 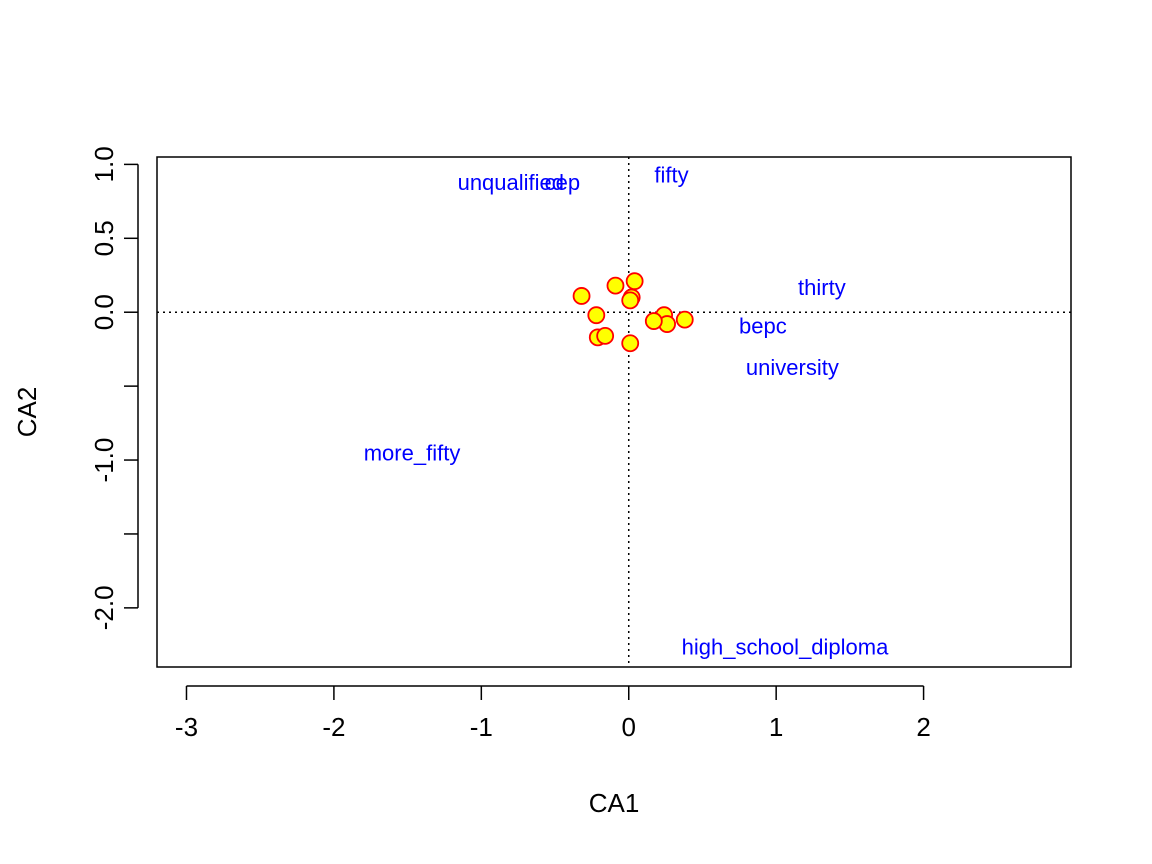 What do you see at coordinates (785, 646) in the screenshot?
I see `column-label: high_school_diploma` at bounding box center [785, 646].